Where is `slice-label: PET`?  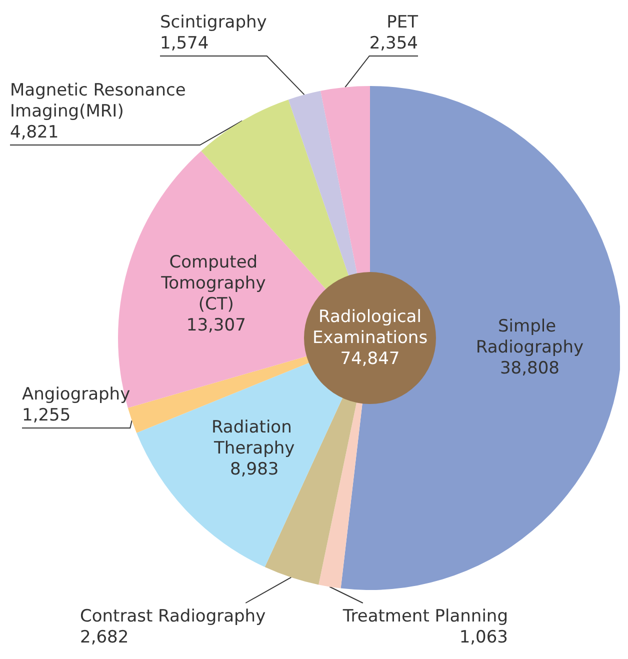 slice-label: PET is located at coordinates (402, 22).